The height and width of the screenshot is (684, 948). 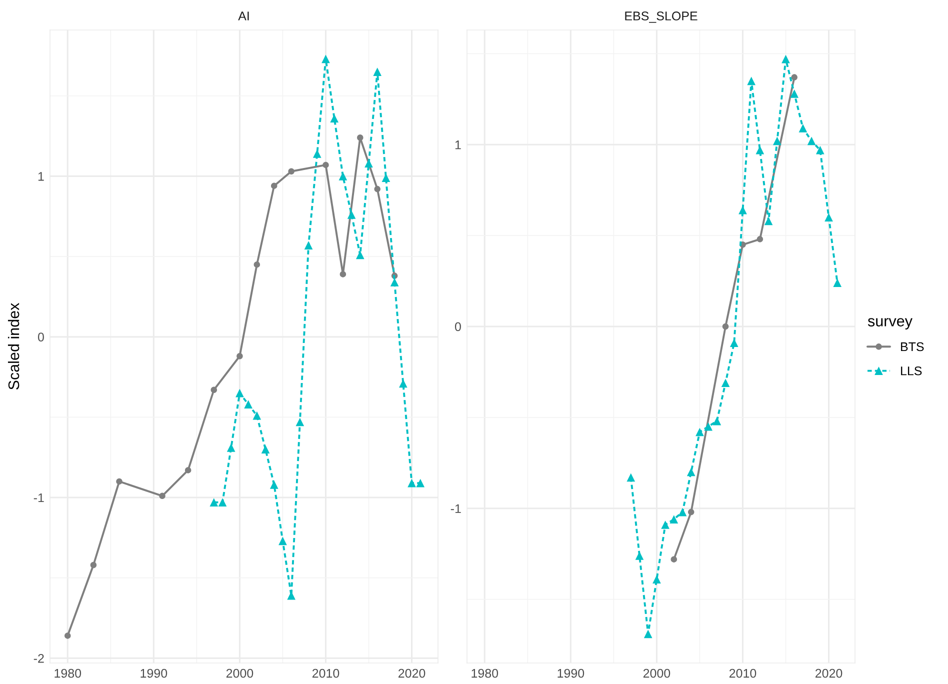 I want to click on y-tick-label: -2, so click(x=39, y=658).